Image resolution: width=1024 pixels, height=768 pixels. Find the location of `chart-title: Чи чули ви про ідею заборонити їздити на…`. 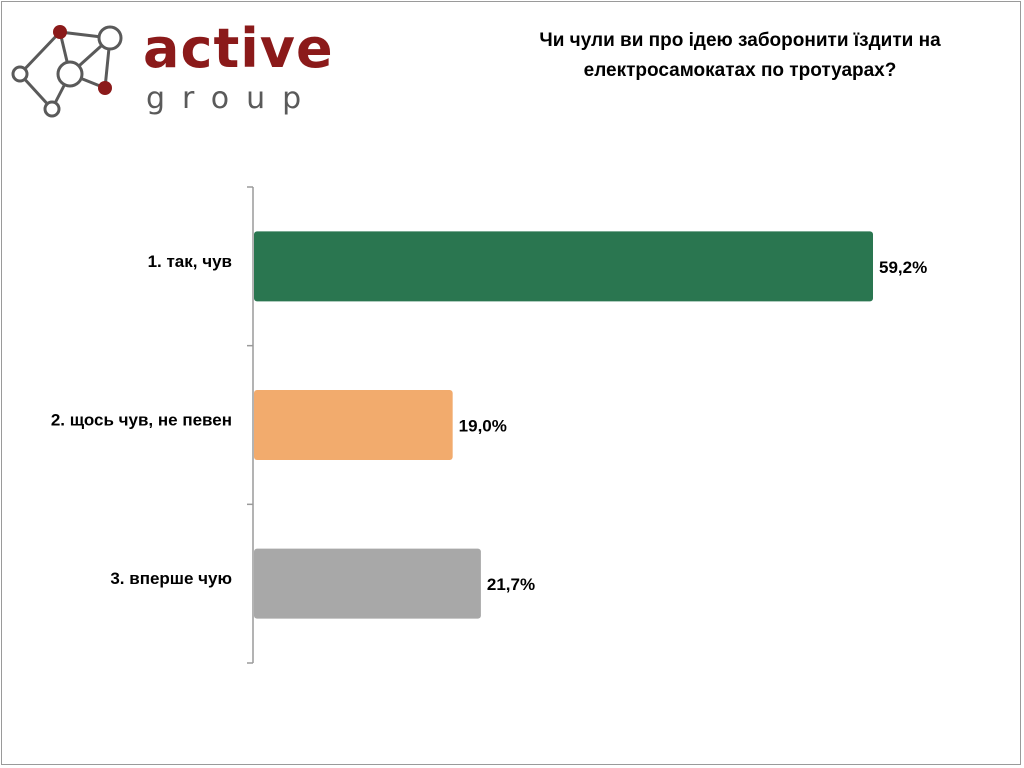

chart-title: Чи чули ви про ідею заборонити їздити на… is located at coordinates (740, 56).